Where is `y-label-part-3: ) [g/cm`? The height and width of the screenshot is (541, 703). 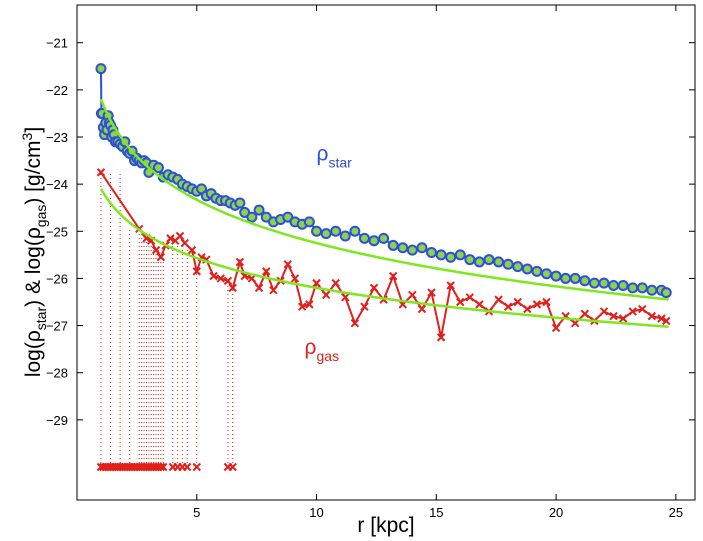
y-label-part-3: ) [g/cm is located at coordinates (33, 172).